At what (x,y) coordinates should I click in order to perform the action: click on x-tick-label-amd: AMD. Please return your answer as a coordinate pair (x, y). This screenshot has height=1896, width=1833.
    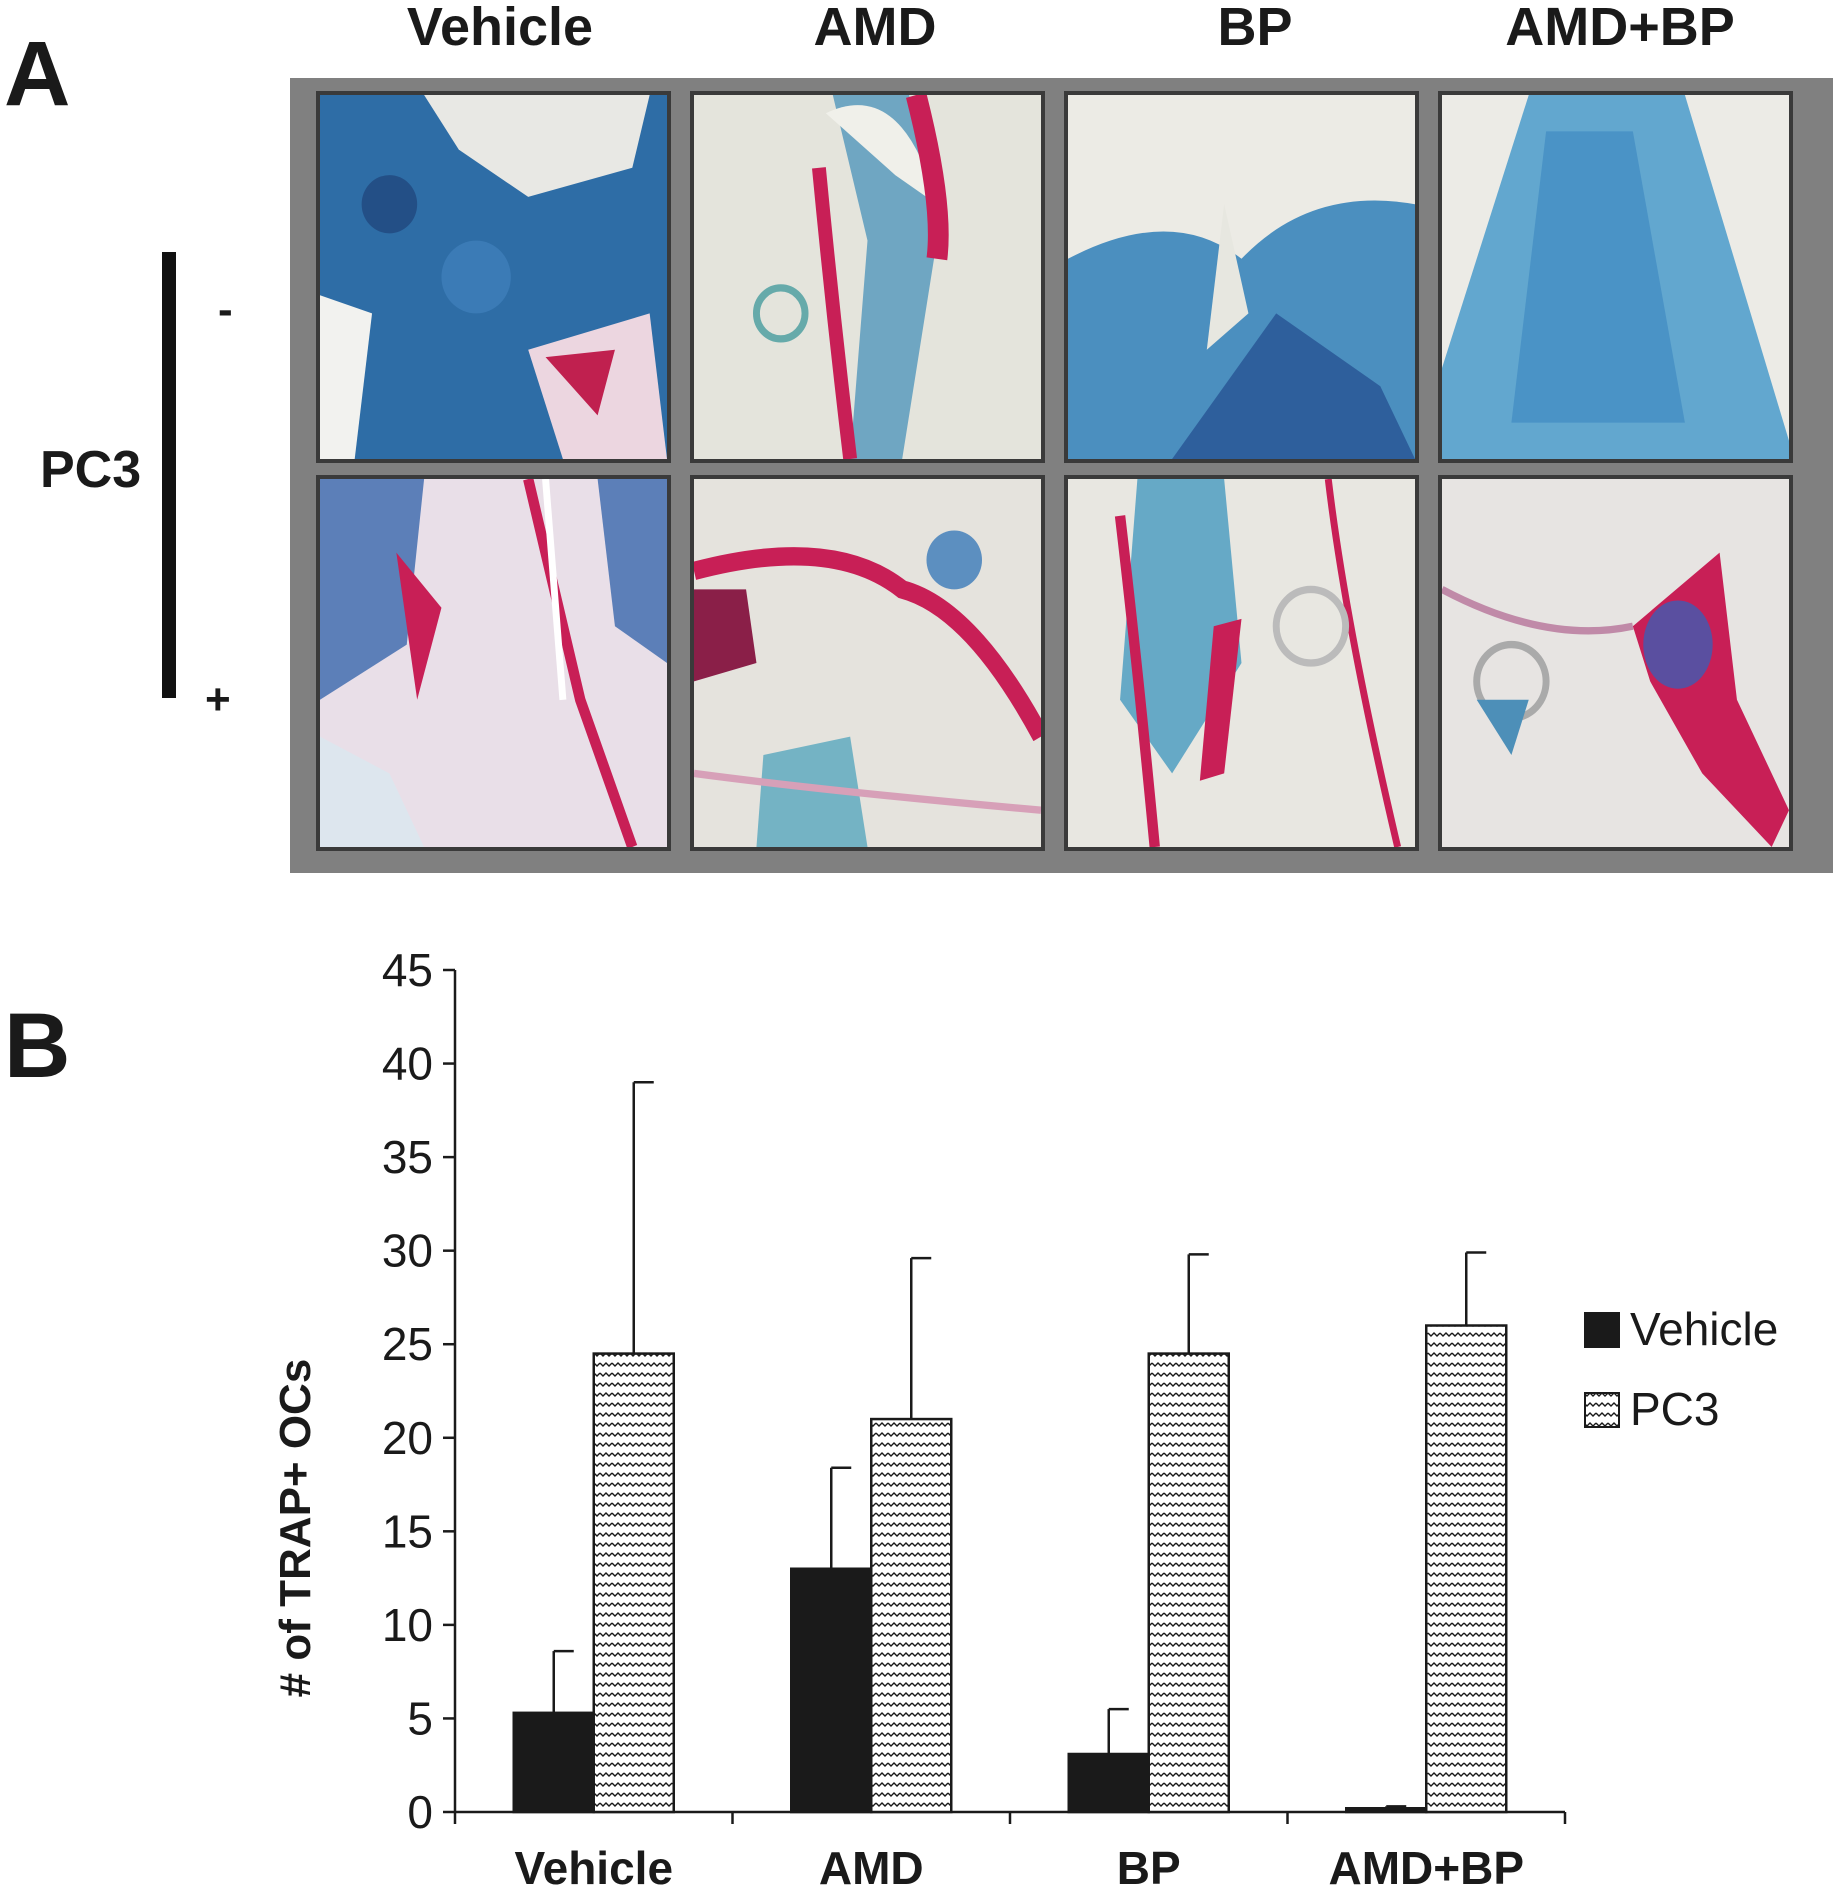
    Looking at the image, I should click on (871, 1868).